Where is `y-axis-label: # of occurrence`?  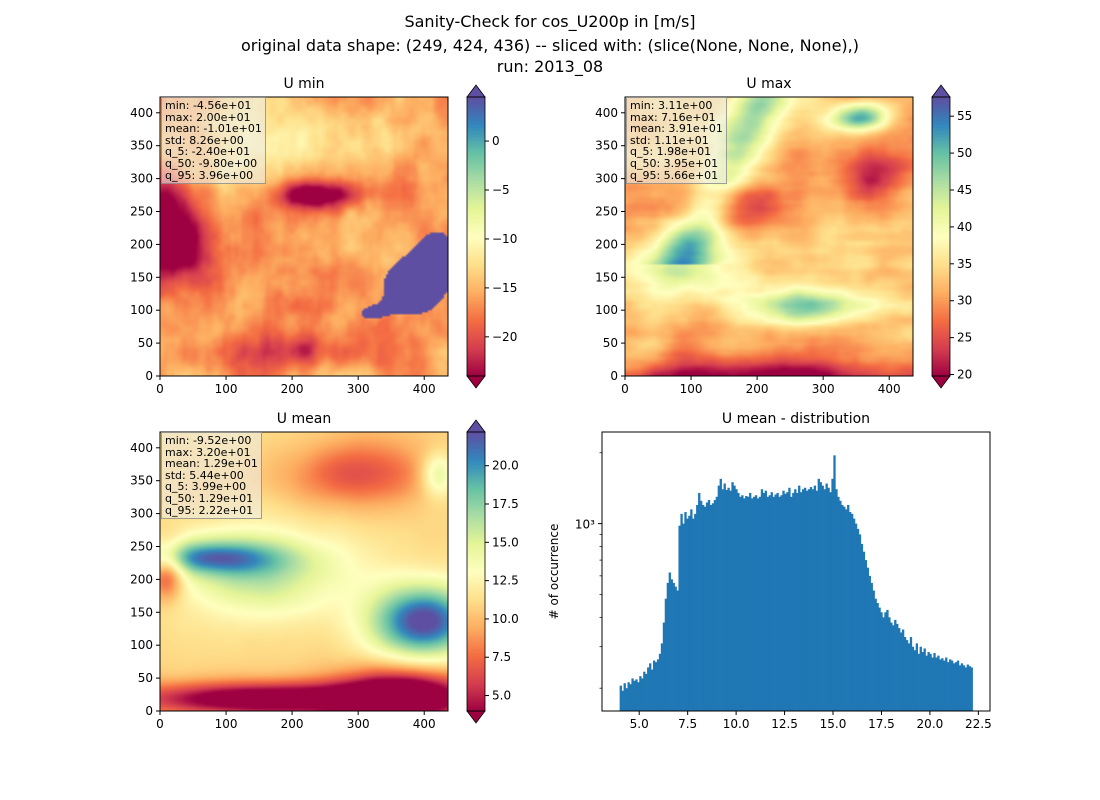 y-axis-label: # of occurrence is located at coordinates (554, 572).